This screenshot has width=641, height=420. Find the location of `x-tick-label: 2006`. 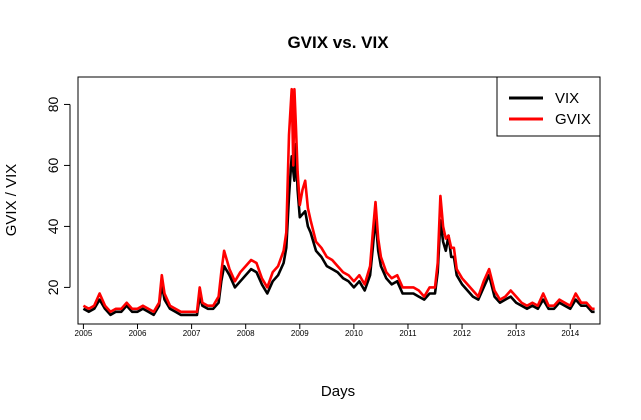

x-tick-label: 2006 is located at coordinates (138, 333).